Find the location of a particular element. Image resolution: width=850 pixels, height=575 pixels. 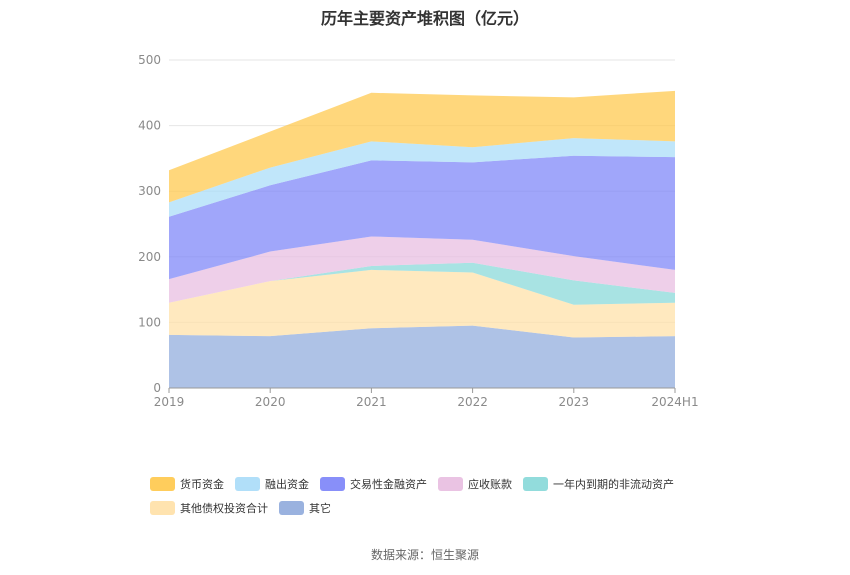

legend-label: 货币资金 is located at coordinates (202, 484).